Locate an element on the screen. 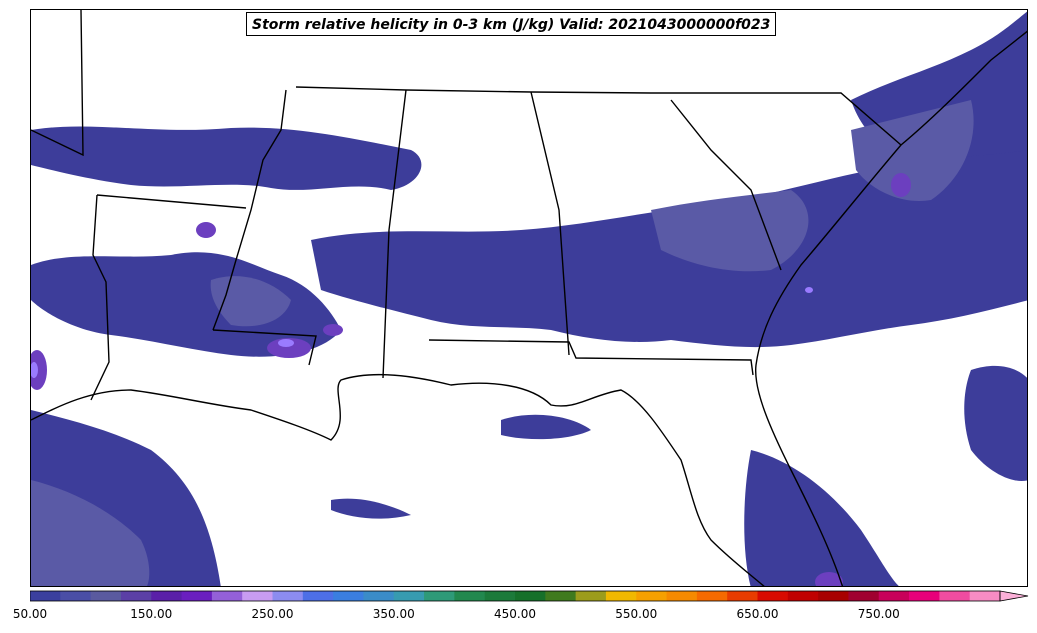 The height and width of the screenshot is (633, 1037). colorbar-tick-label: 550.00 is located at coordinates (636, 614).